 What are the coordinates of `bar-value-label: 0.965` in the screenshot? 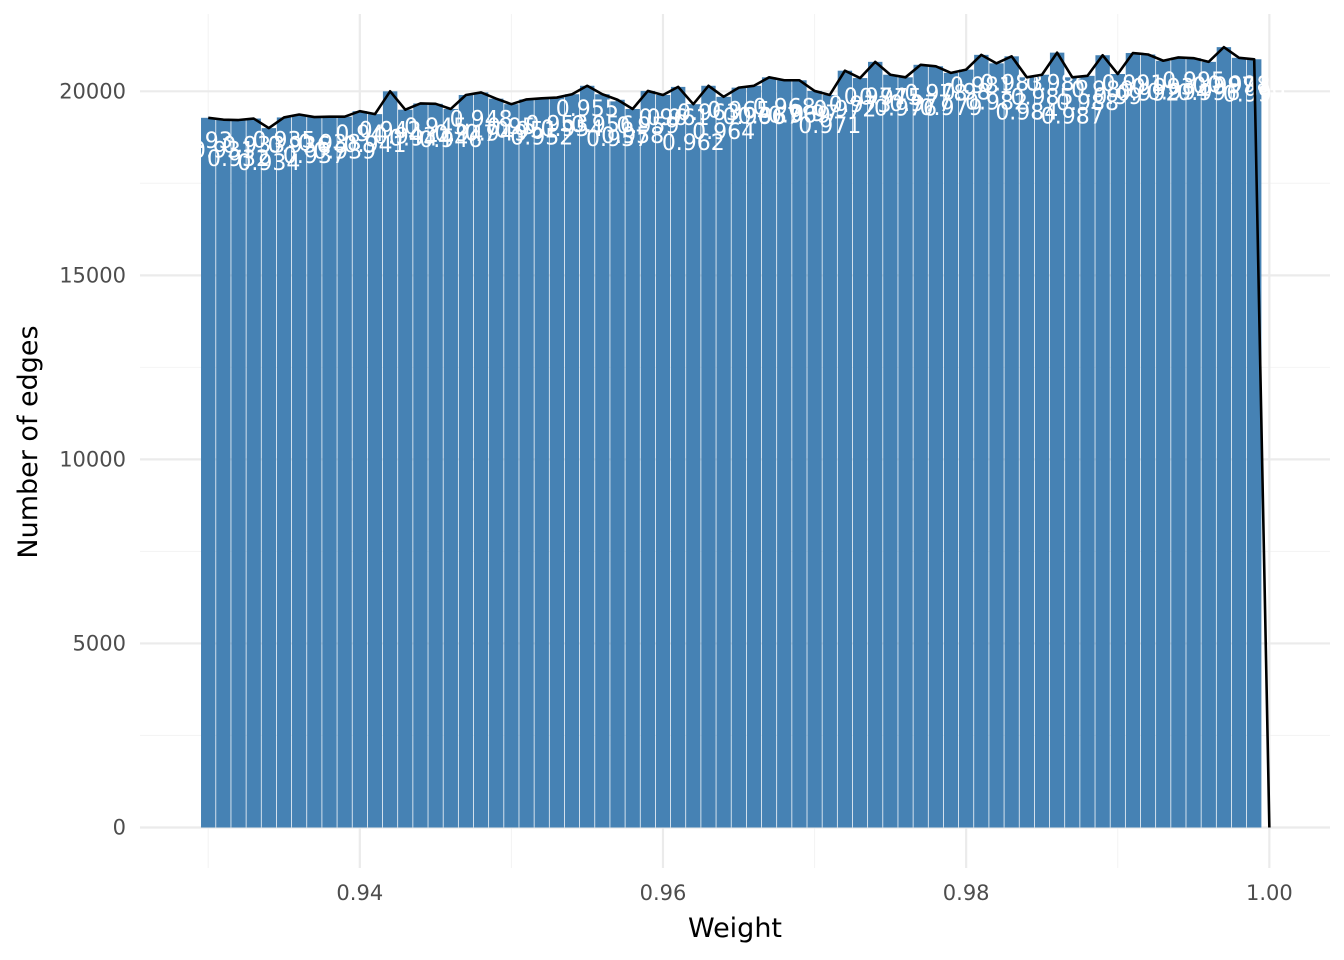 It's located at (738, 111).